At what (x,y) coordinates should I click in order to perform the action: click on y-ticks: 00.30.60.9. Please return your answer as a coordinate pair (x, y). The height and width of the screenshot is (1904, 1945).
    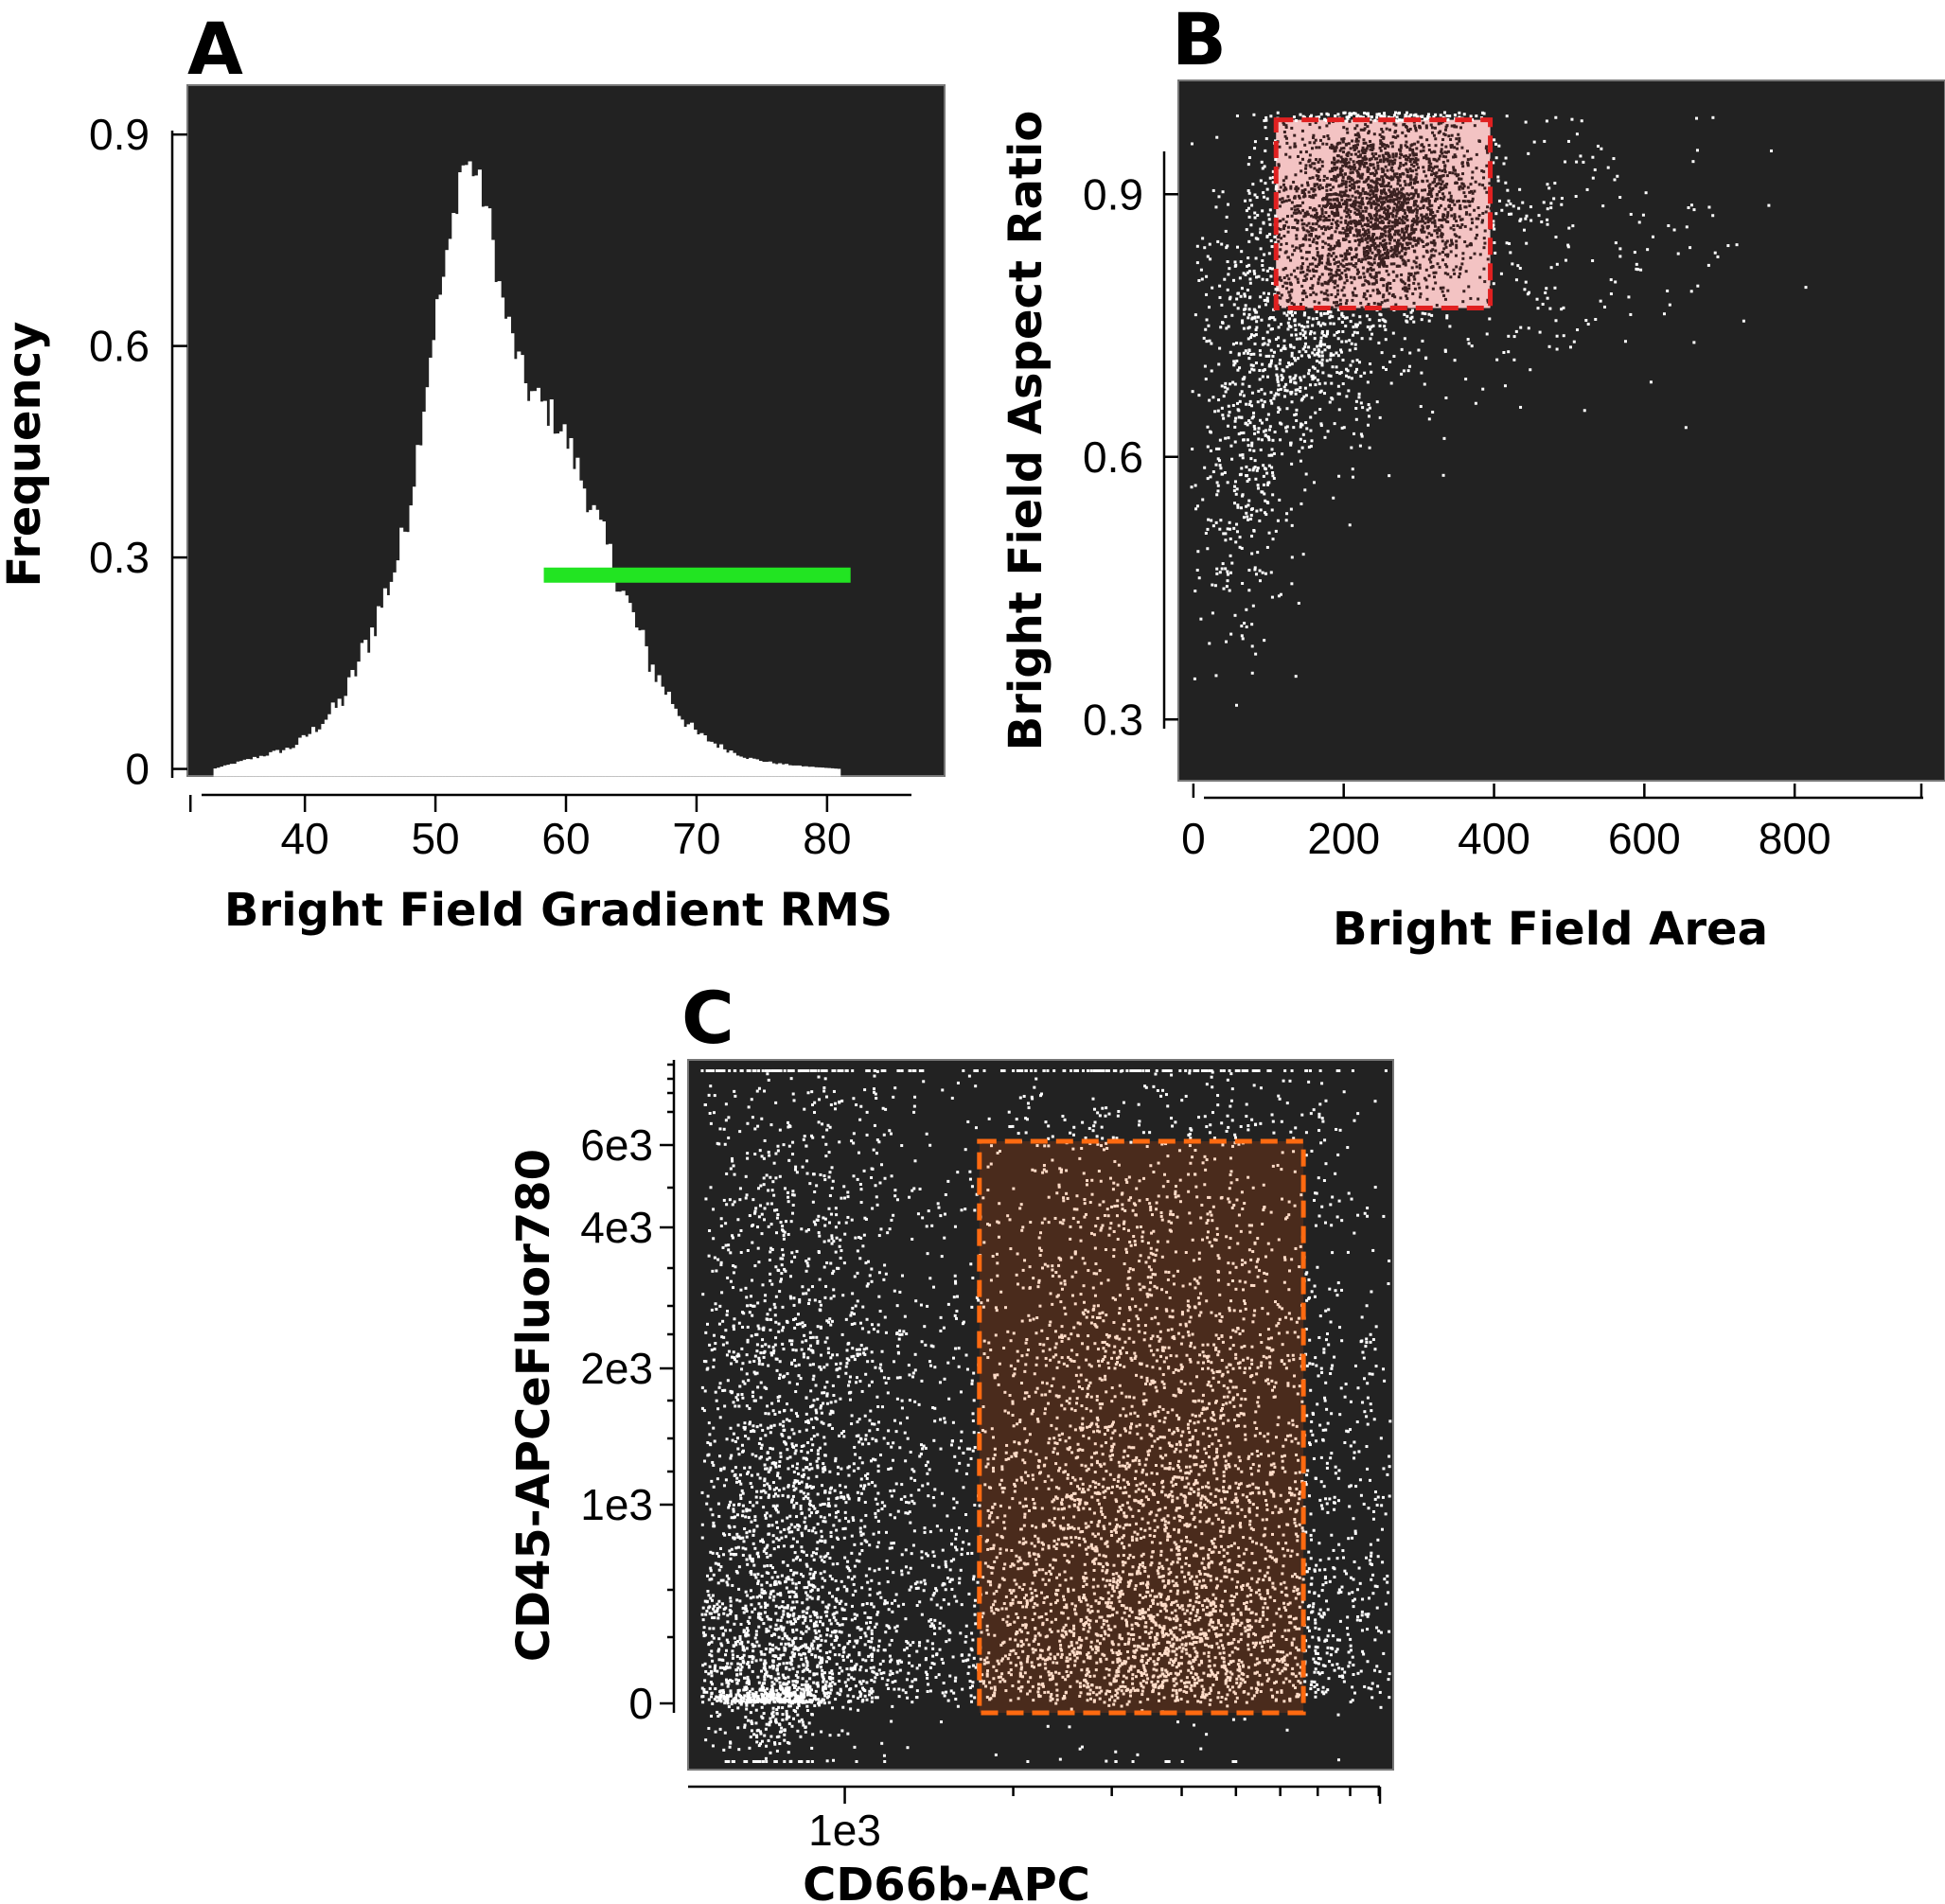
    Looking at the image, I should click on (138, 452).